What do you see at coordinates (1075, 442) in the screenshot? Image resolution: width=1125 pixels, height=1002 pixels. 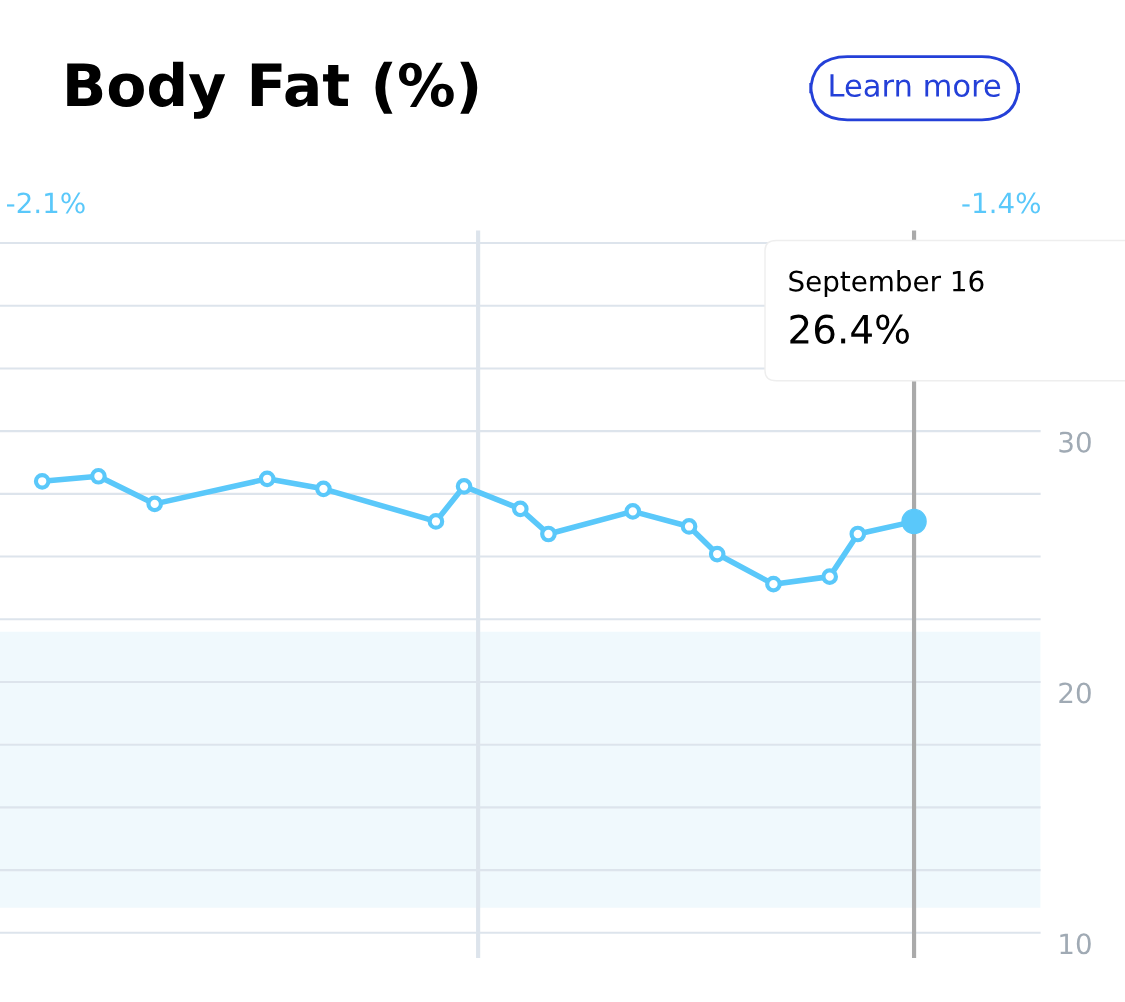 I see `y-tick-label: 30` at bounding box center [1075, 442].